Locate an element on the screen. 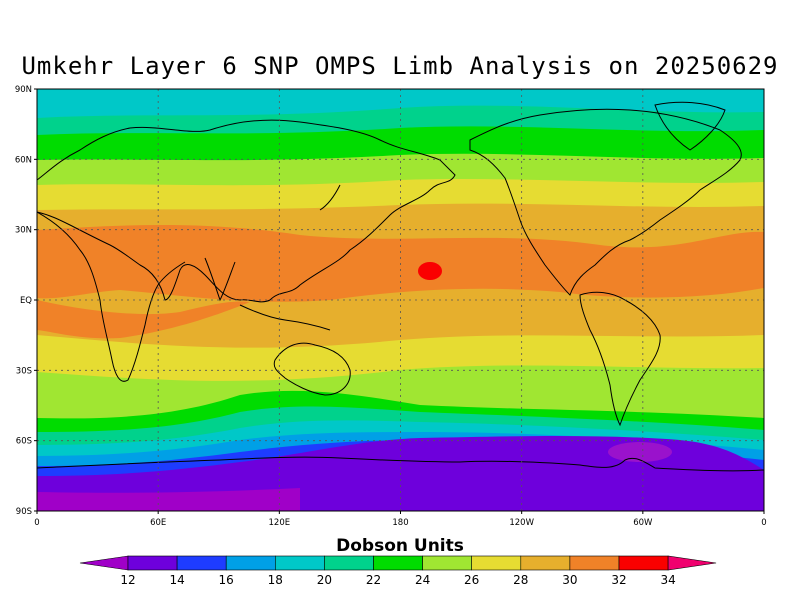 The height and width of the screenshot is (604, 800). colorbar-tick-label: 28 is located at coordinates (520, 580).